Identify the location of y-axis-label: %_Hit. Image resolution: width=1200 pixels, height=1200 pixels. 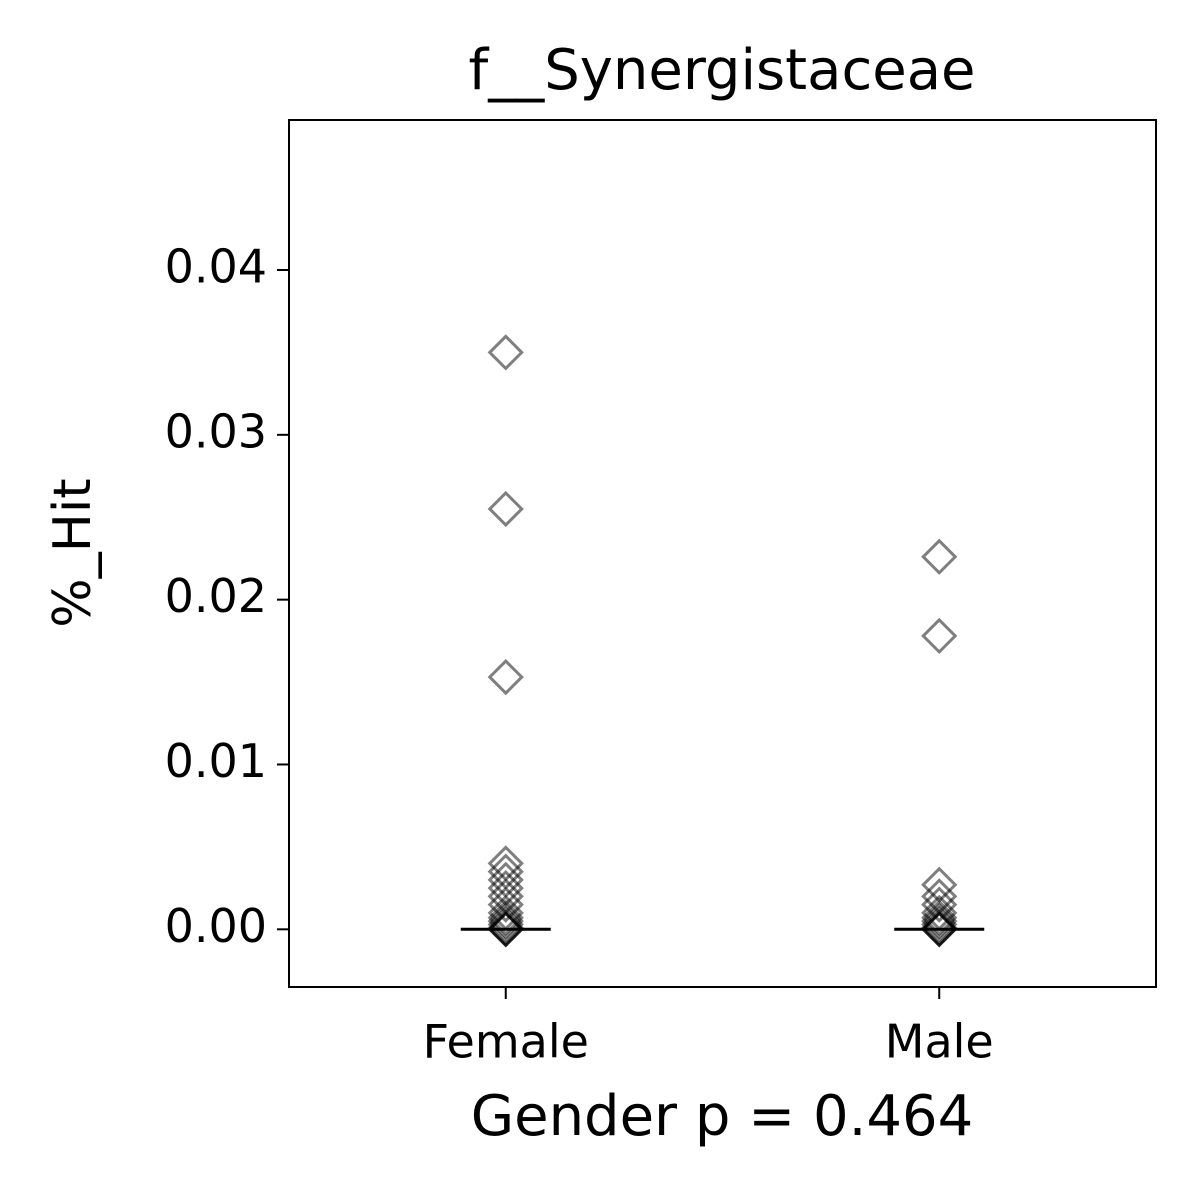
(73, 552).